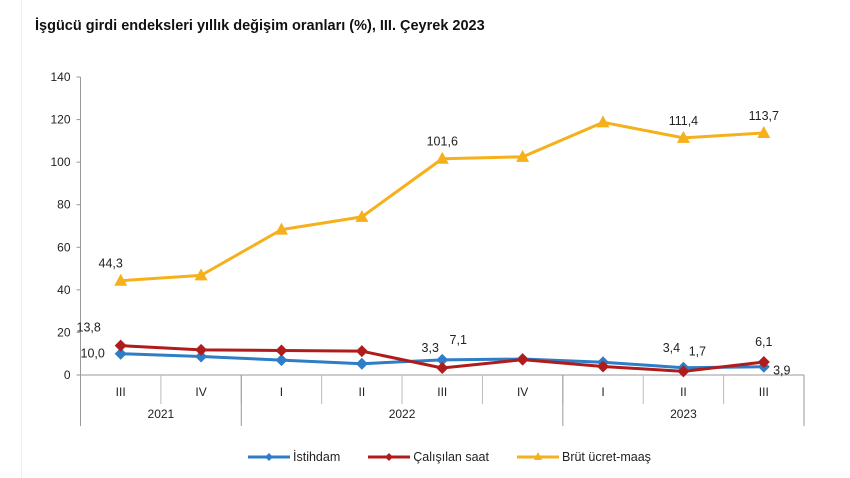  Describe the element at coordinates (64, 247) in the screenshot. I see `y-tick-label: 60` at that location.